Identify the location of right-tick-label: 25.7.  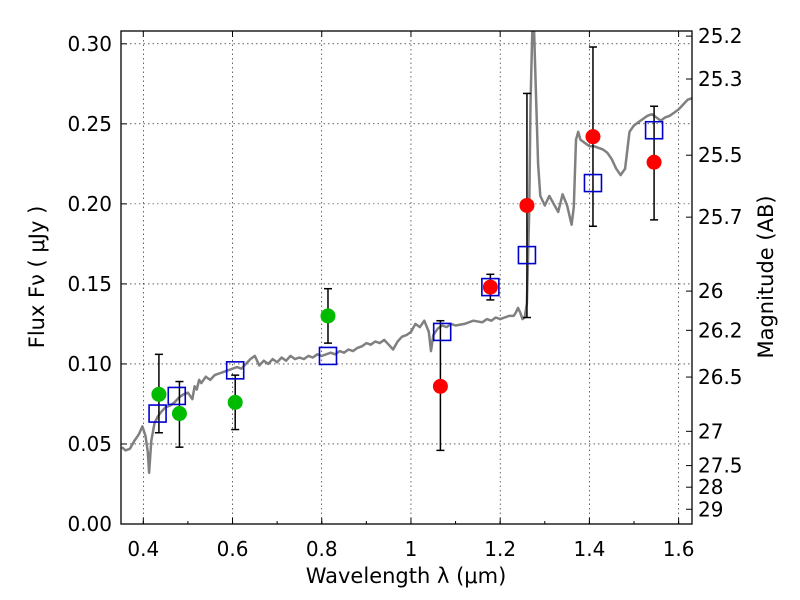
(720, 217).